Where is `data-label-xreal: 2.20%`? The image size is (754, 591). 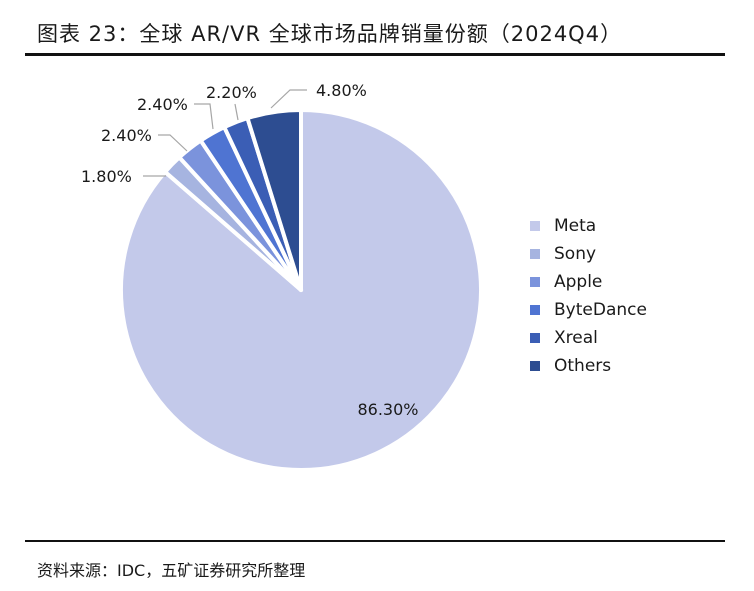
data-label-xreal: 2.20% is located at coordinates (231, 92).